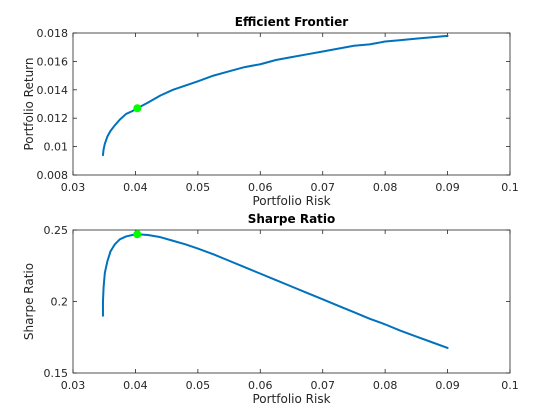 The height and width of the screenshot is (420, 560). What do you see at coordinates (292, 22) in the screenshot?
I see `frontier-chart-title: Efficient Frontier` at bounding box center [292, 22].